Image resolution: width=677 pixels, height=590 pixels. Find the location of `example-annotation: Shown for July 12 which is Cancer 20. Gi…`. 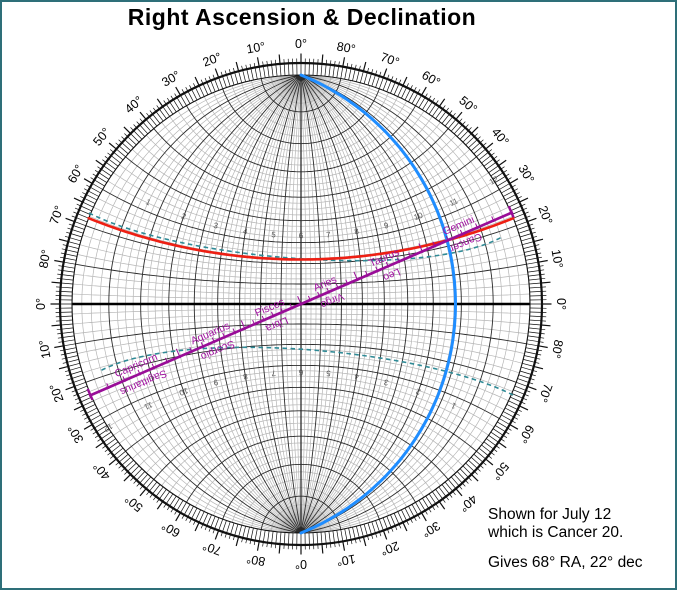

example-annotation: Shown for July 12 which is Cancer 20. Gi… is located at coordinates (565, 539).